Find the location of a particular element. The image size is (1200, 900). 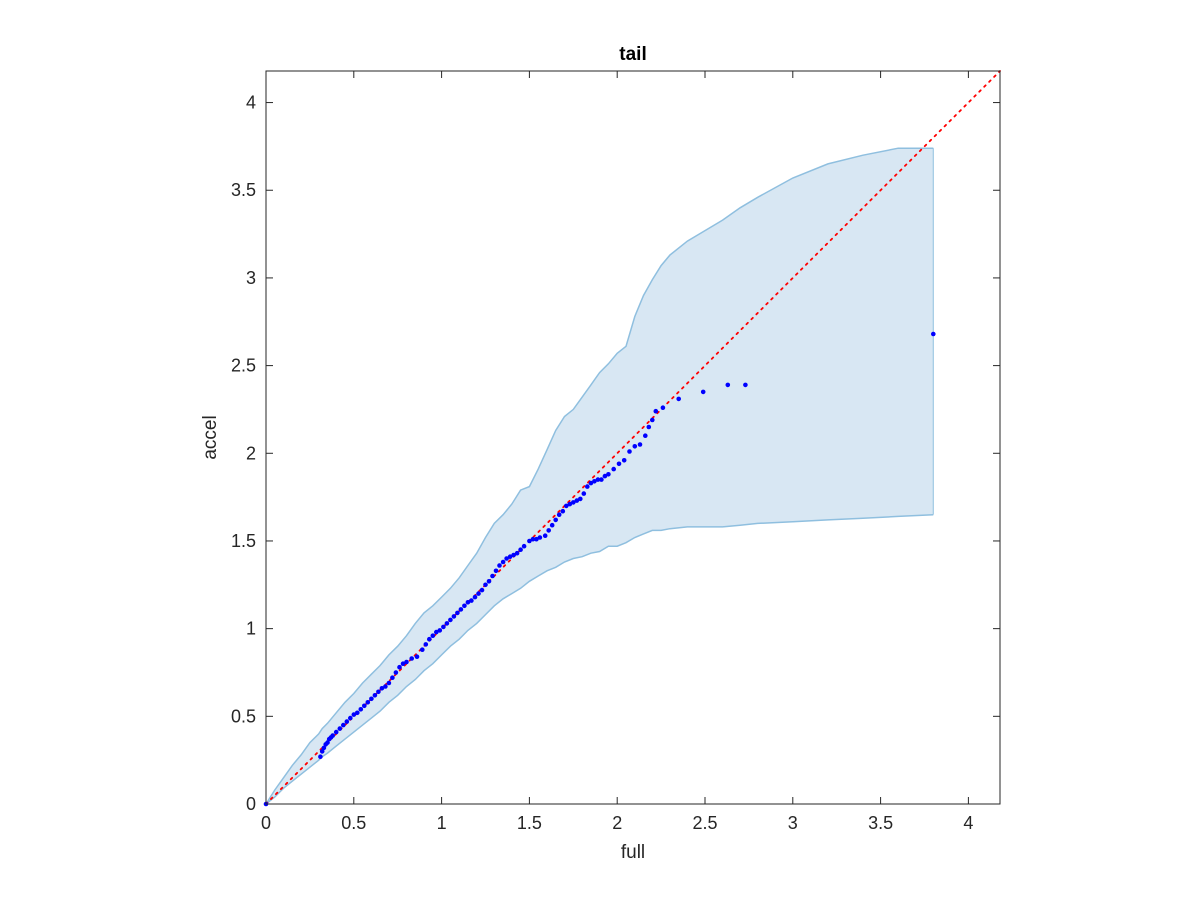

x-tick-label: 0 is located at coordinates (266, 823).